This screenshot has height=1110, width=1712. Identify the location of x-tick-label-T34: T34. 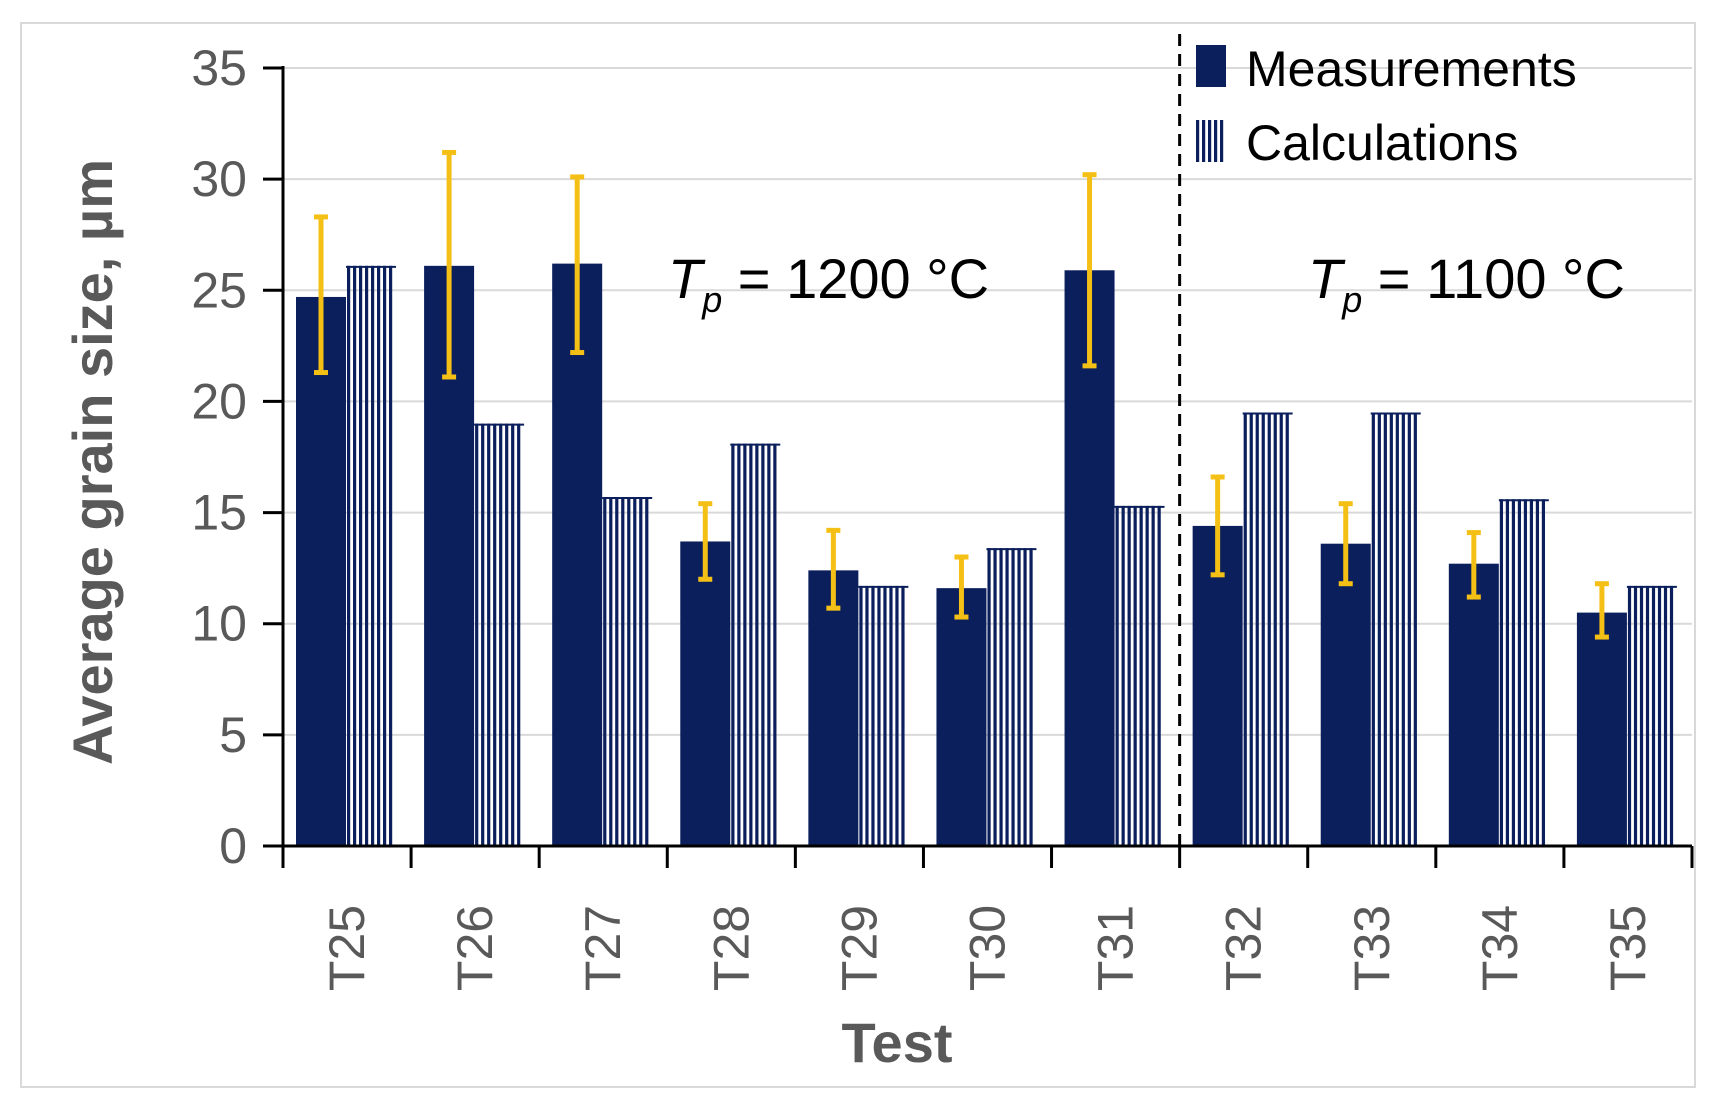
(1500, 948).